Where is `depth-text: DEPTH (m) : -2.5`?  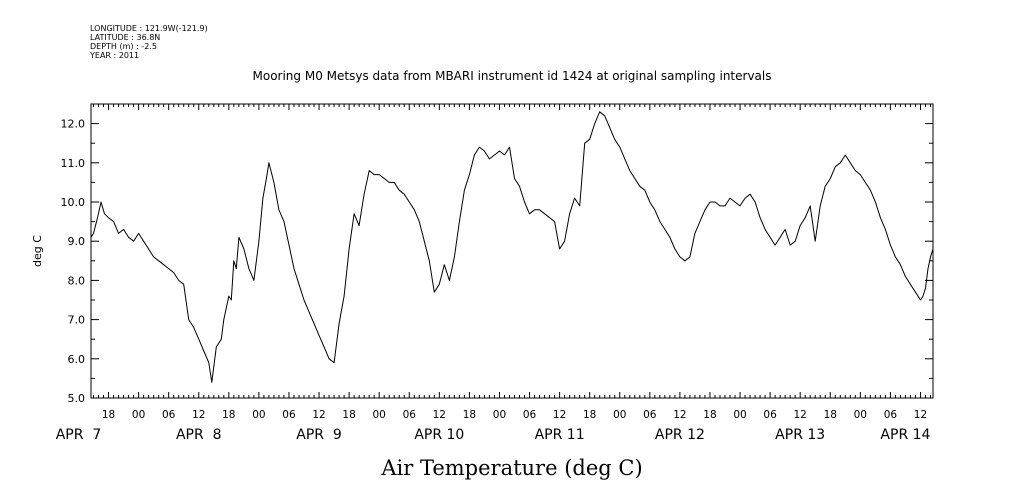
depth-text: DEPTH (m) : -2.5 is located at coordinates (123, 46).